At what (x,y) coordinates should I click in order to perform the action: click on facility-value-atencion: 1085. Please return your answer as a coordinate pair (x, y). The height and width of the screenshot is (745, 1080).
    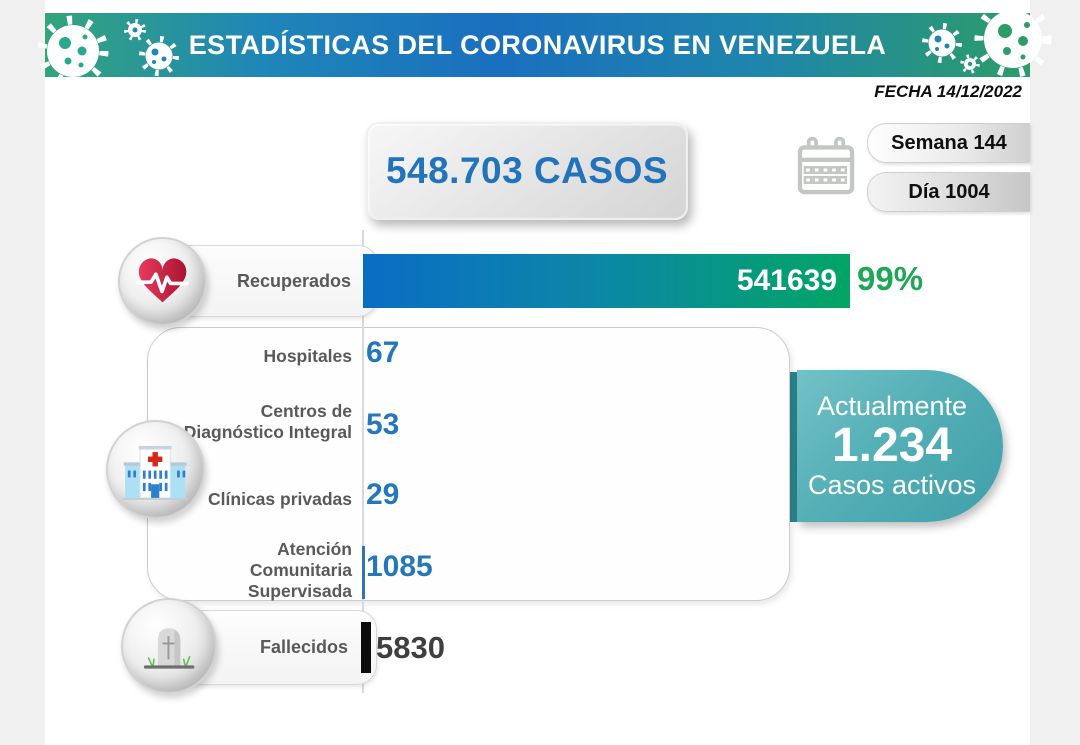
    Looking at the image, I should click on (399, 566).